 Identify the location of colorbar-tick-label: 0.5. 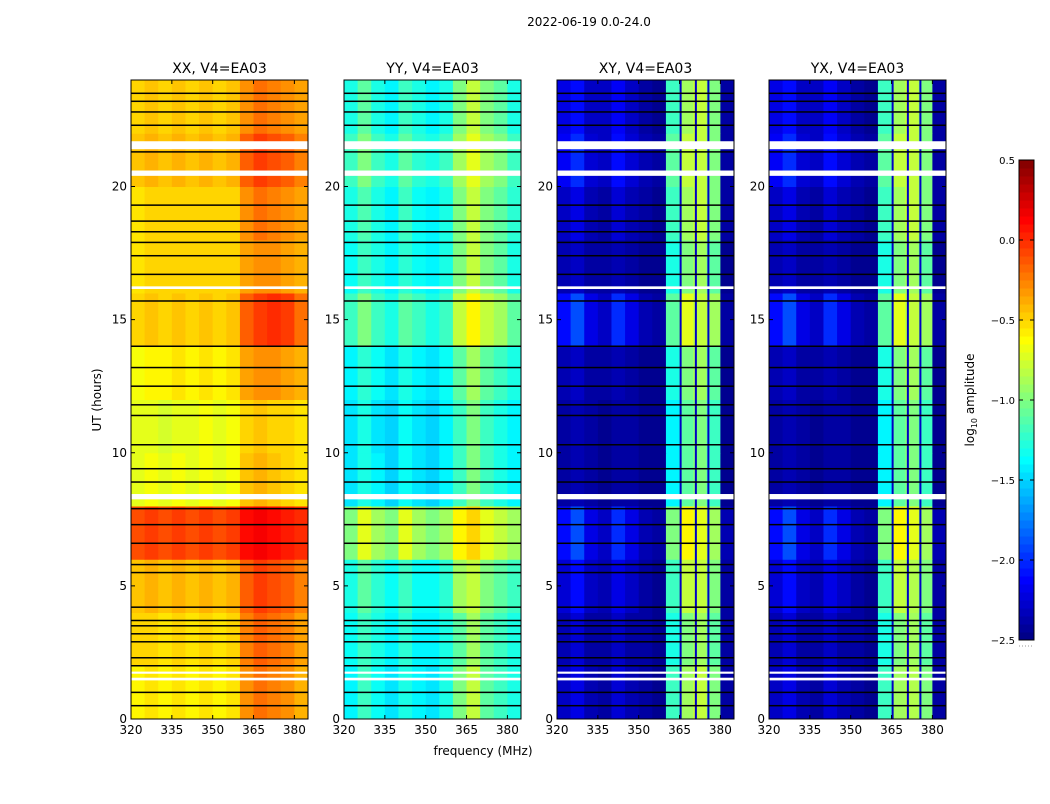
(1007, 161).